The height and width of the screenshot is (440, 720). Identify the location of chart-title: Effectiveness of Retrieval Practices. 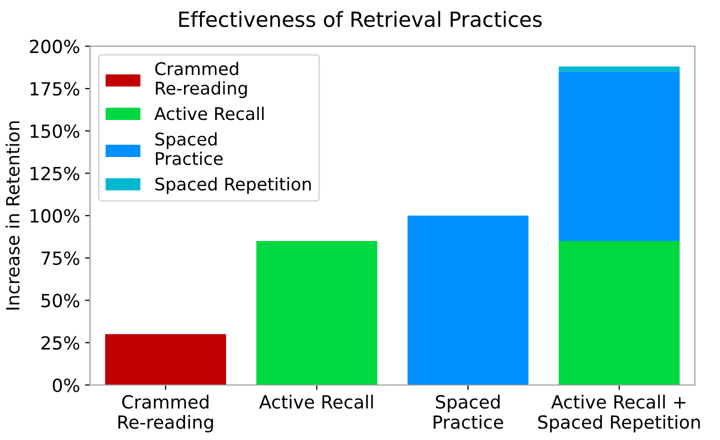
(360, 19).